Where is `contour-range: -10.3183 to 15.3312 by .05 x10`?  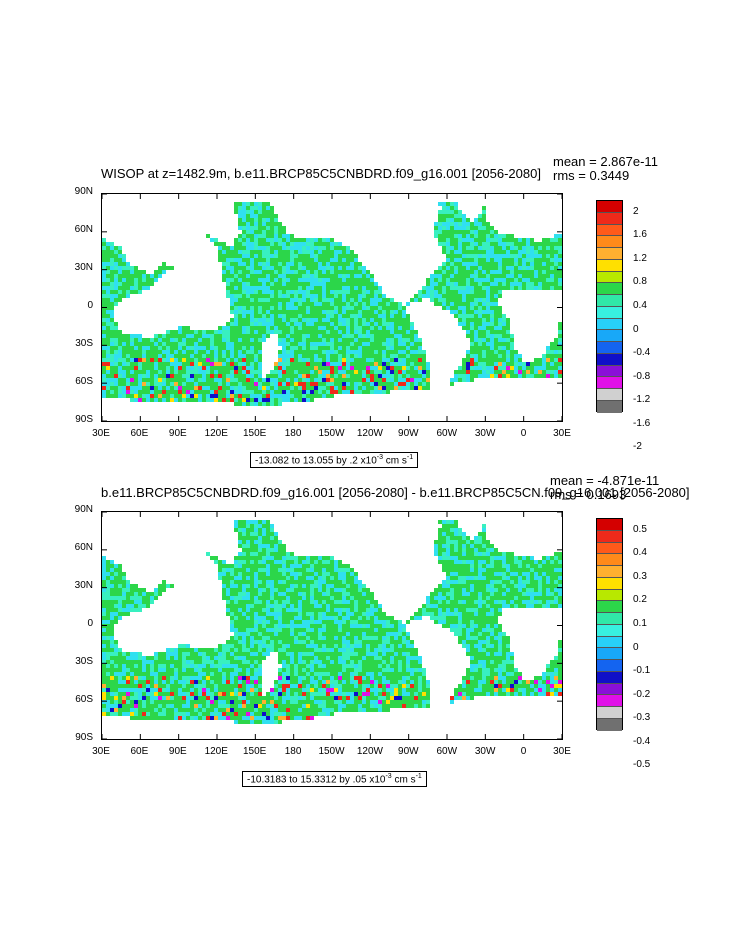 contour-range: -10.3183 to 15.3312 by .05 x10 is located at coordinates (316, 780).